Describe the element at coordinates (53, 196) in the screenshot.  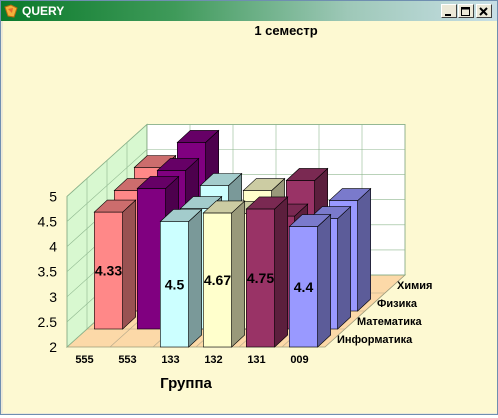
I see `y-tick-label: 5` at that location.